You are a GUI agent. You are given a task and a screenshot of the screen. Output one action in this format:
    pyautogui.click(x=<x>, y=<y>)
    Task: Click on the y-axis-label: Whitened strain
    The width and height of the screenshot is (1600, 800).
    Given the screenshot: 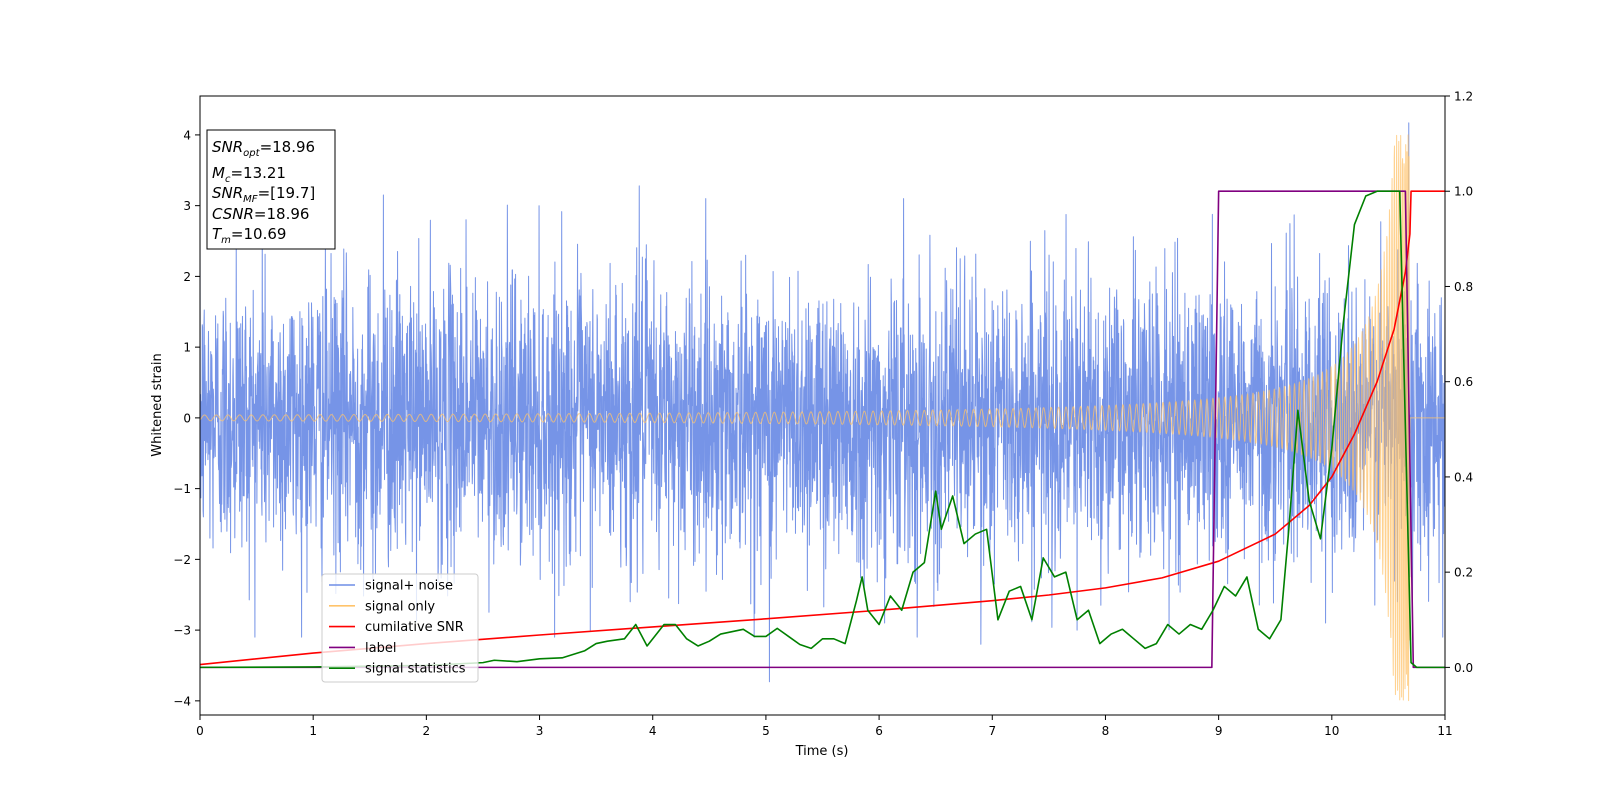 What is the action you would take?
    pyautogui.click(x=157, y=404)
    